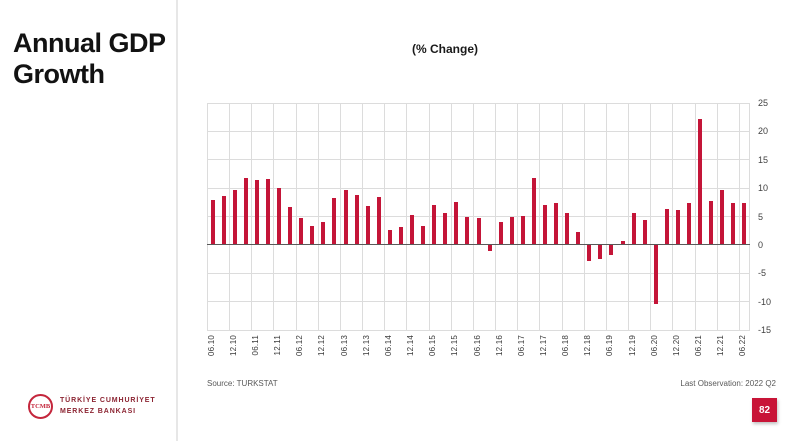  What do you see at coordinates (477, 346) in the screenshot?
I see `x-tick-label: 06.16` at bounding box center [477, 346].